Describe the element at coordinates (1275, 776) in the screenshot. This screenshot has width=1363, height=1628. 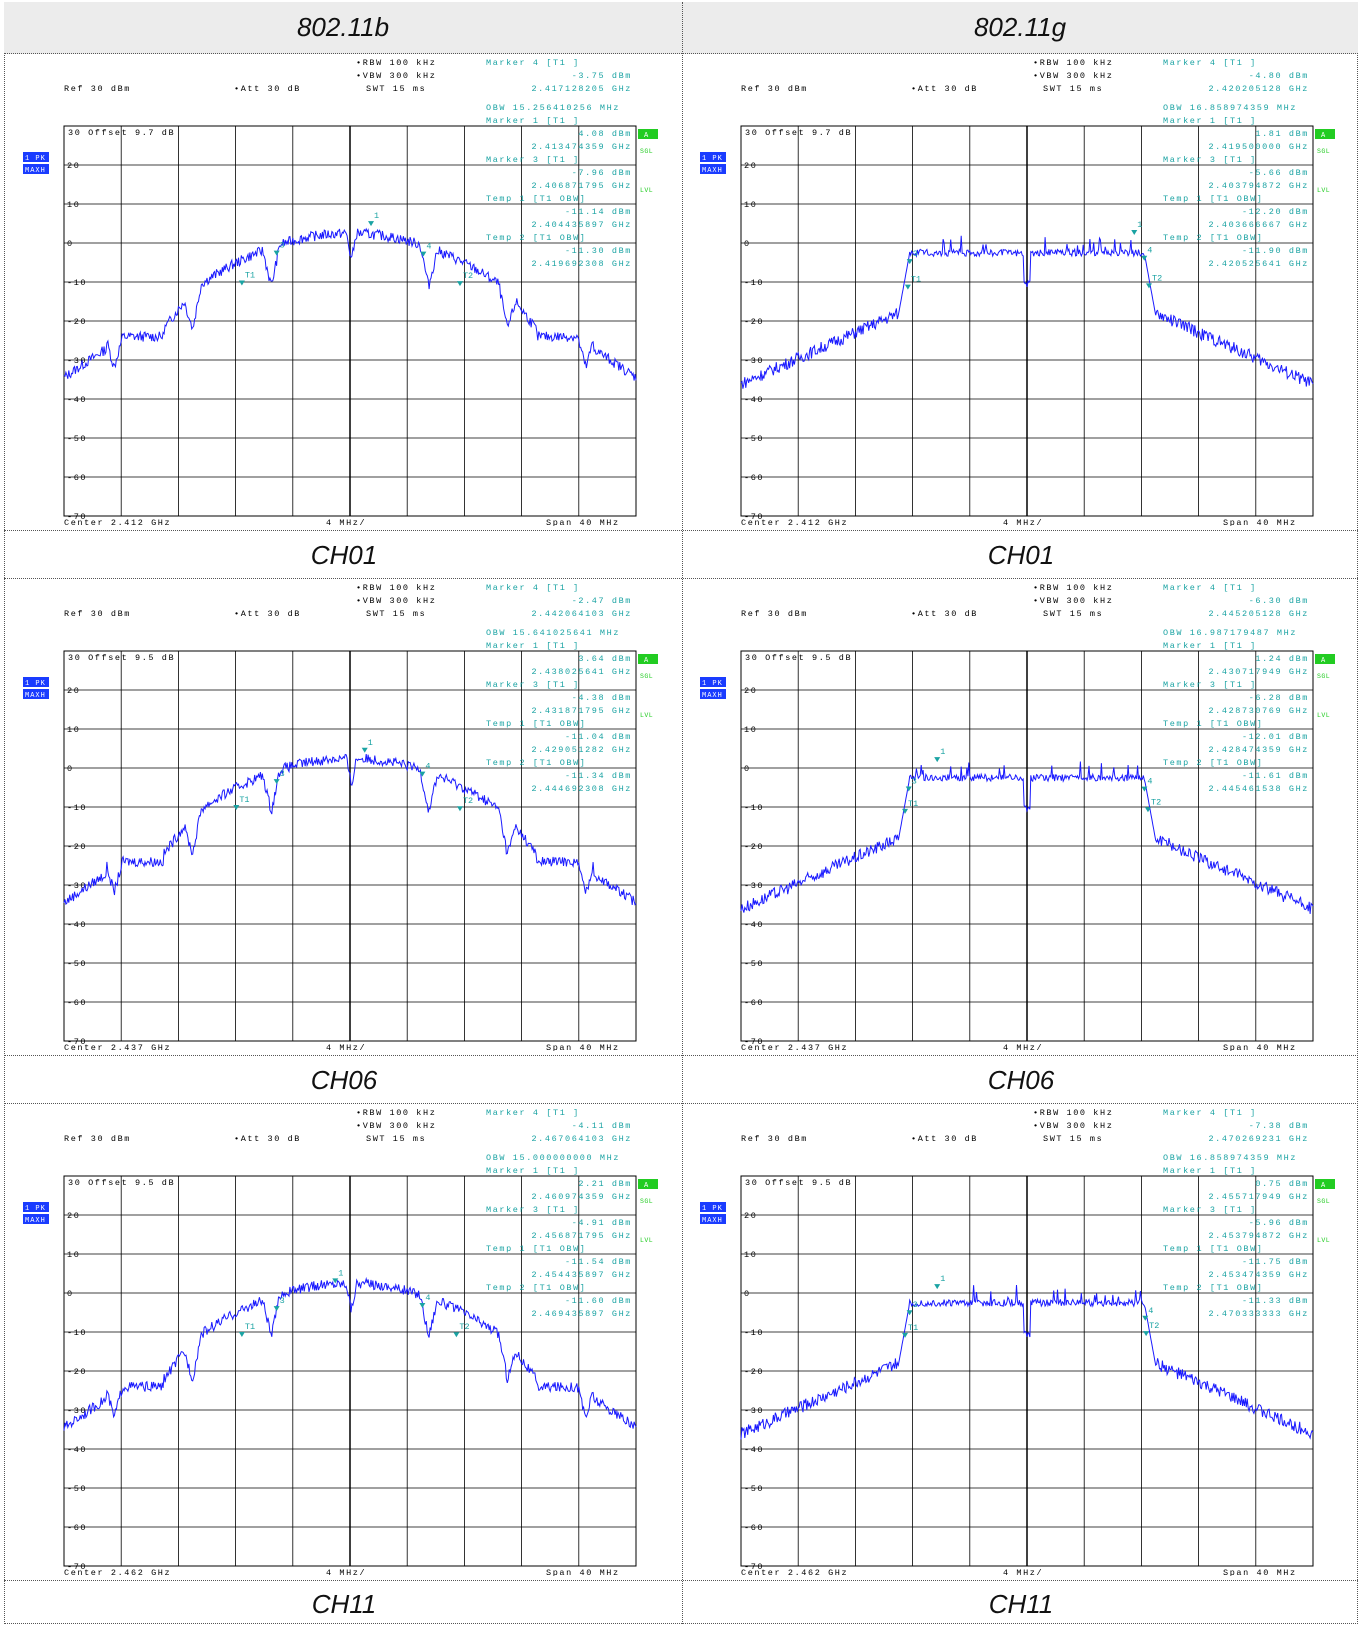
I see `marker-info-line: -11.61 dBm` at that location.